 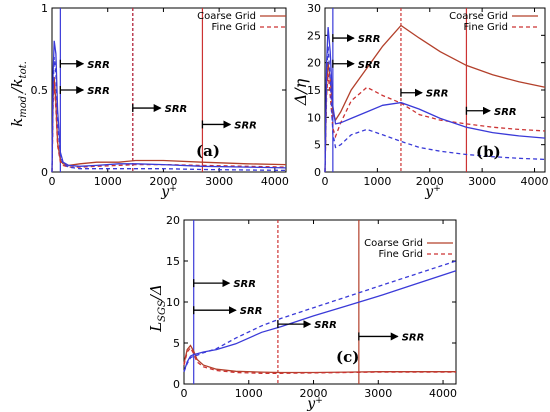 I want to click on panel-b-xlabel: y+, so click(x=432, y=192).